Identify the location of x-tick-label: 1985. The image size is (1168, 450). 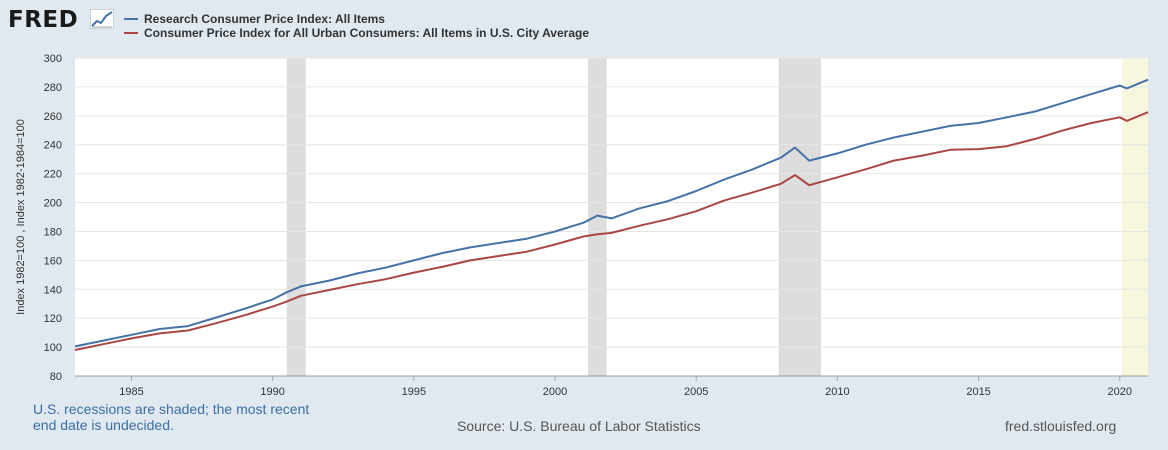
(131, 392).